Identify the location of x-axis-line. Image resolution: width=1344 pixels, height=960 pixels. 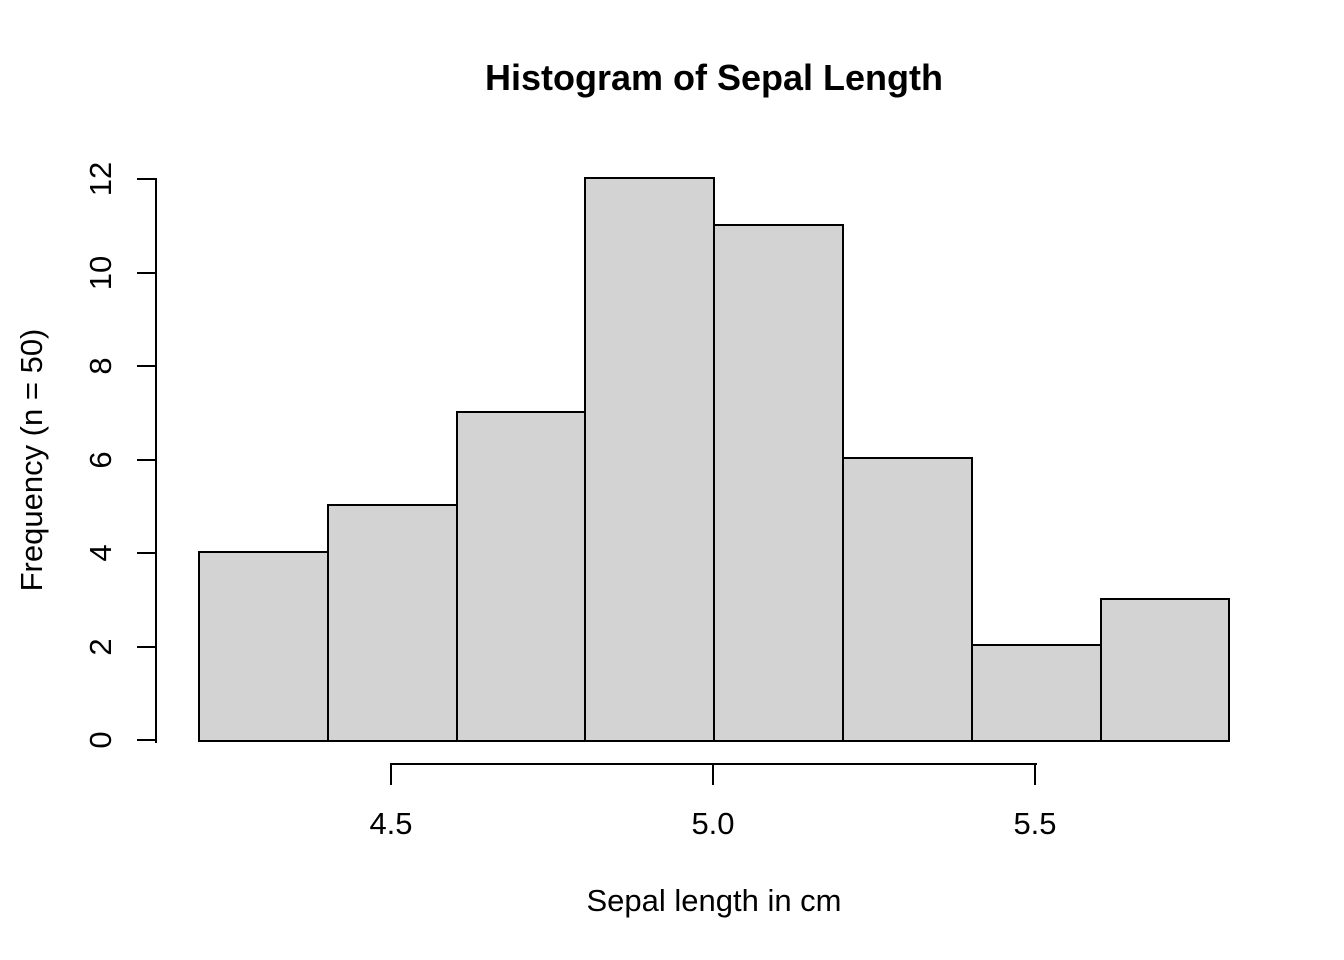
(714, 764).